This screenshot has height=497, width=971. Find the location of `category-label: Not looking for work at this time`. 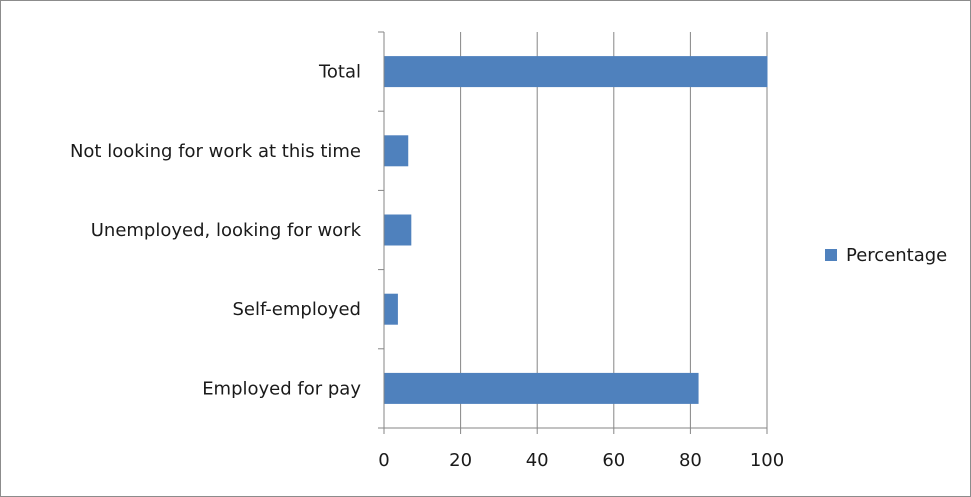

category-label: Not looking for work at this time is located at coordinates (215, 151).